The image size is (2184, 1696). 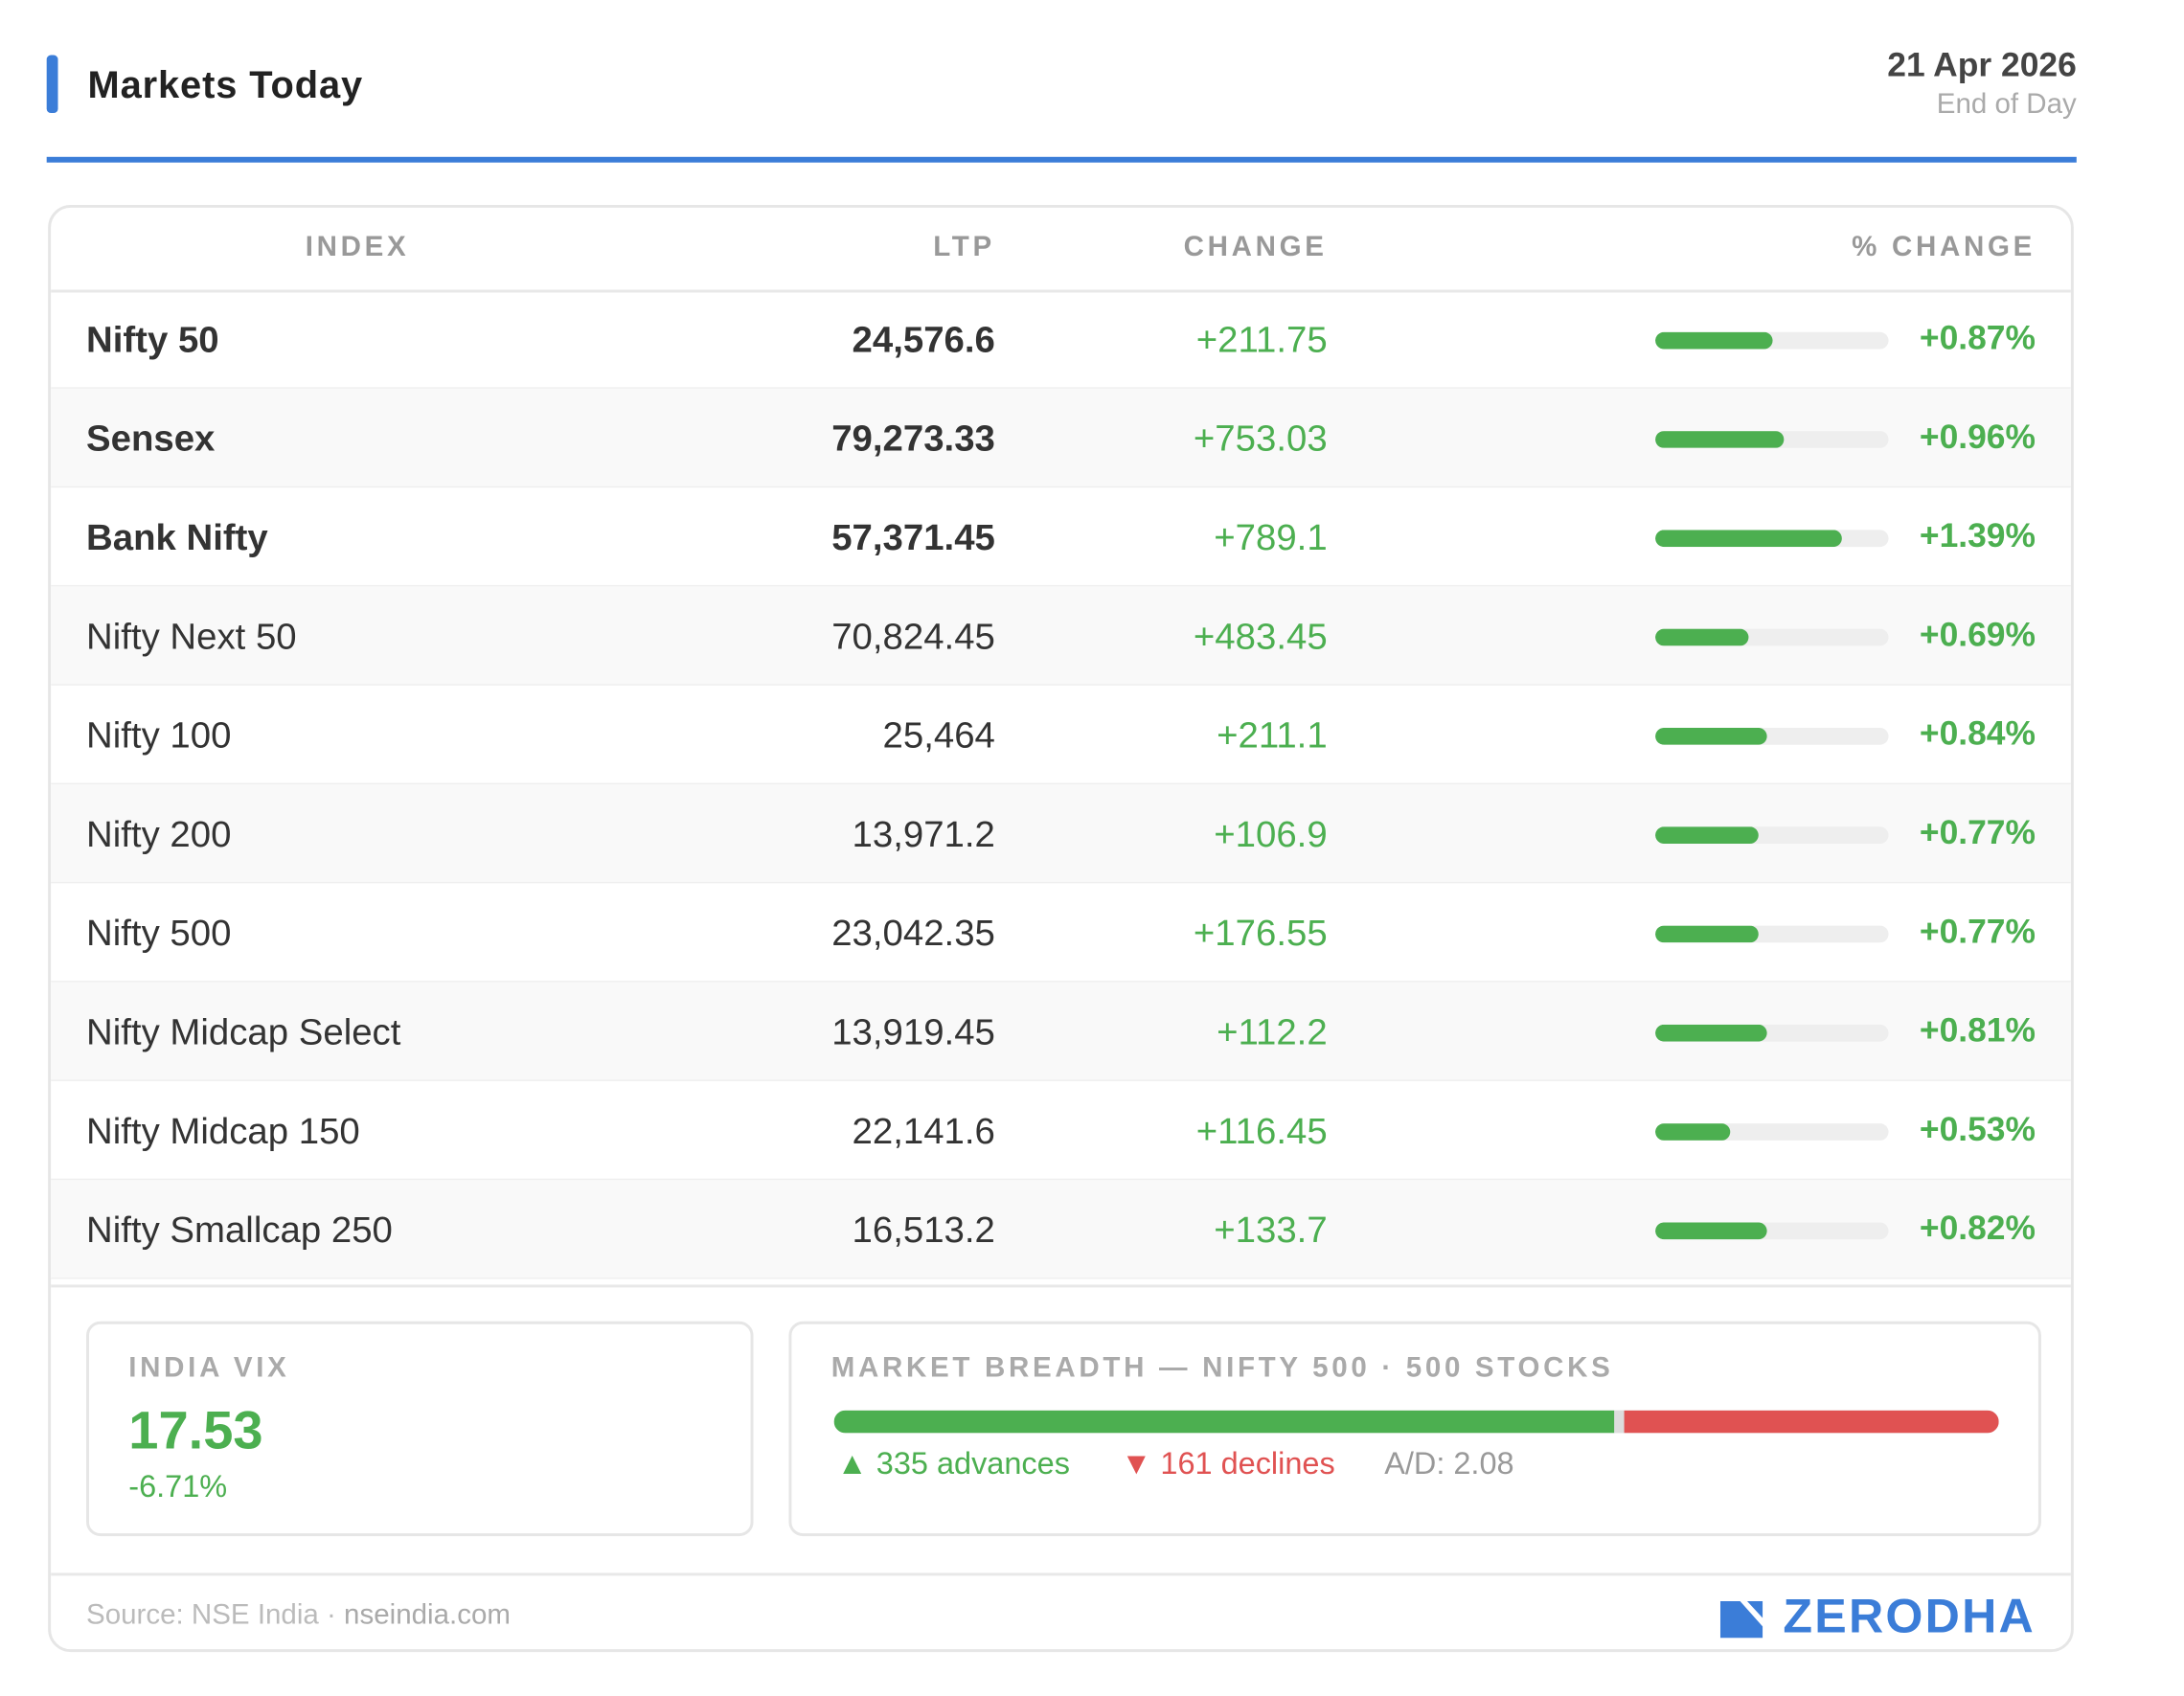 I want to click on ad-ratio: A/D: 2.08, so click(x=1449, y=1463).